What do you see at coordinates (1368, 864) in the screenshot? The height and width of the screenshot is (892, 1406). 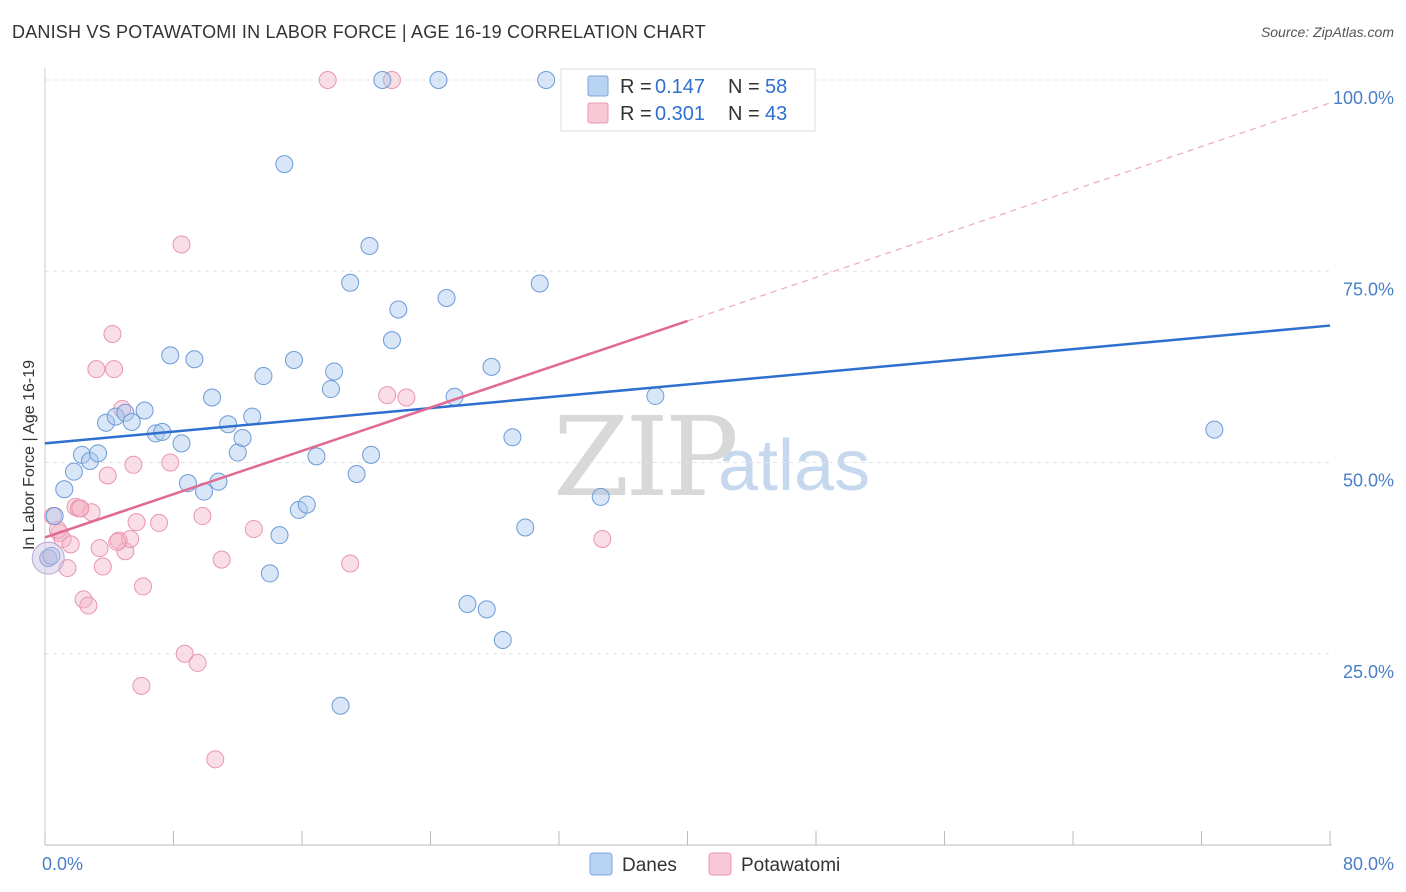 I see `x-tick-label-max: 80.0%` at bounding box center [1368, 864].